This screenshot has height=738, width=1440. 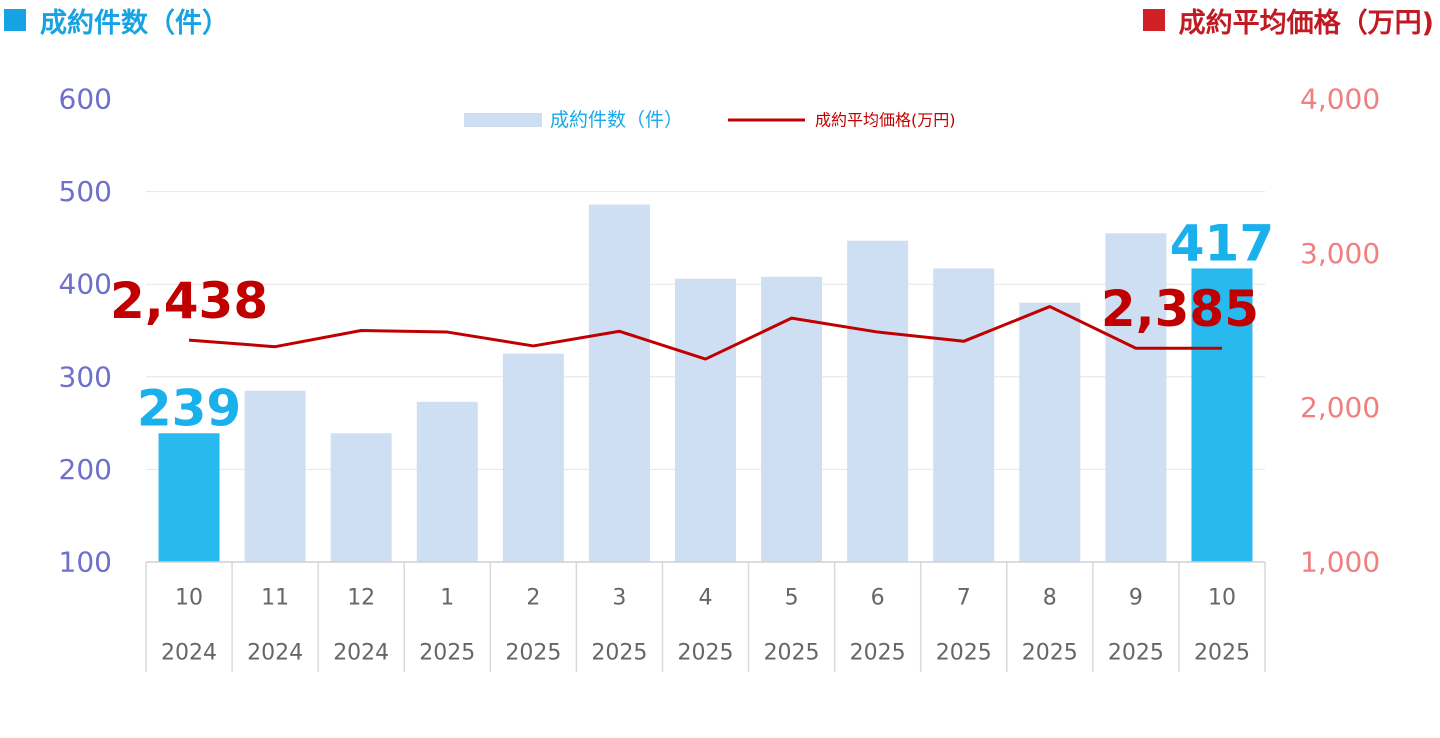 I want to click on legend-bar-label: 成約件数（件）, so click(x=616, y=120).